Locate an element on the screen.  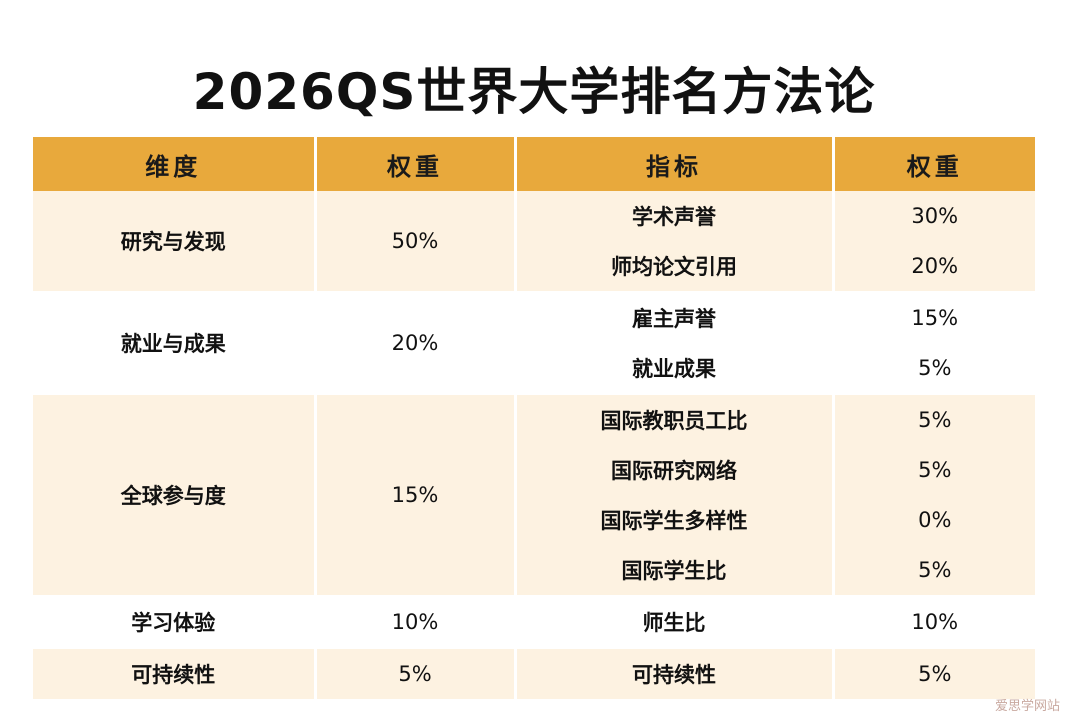
header-indicator-weight: 权重 is located at coordinates (934, 164).